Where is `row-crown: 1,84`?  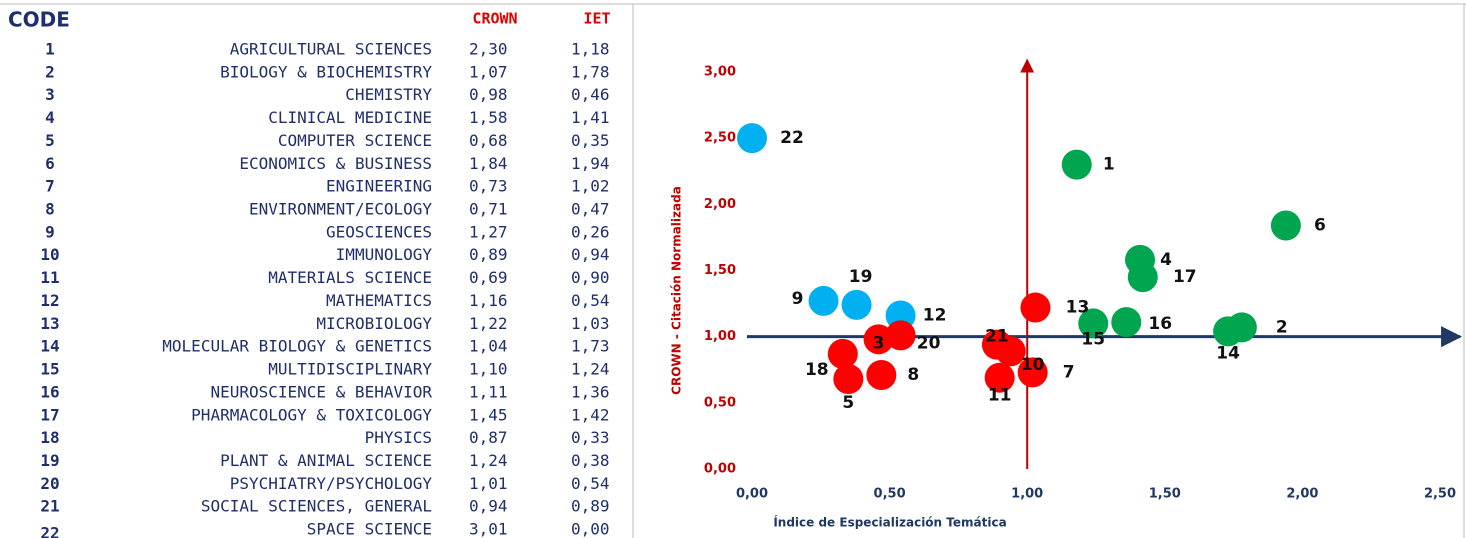 row-crown: 1,84 is located at coordinates (488, 163).